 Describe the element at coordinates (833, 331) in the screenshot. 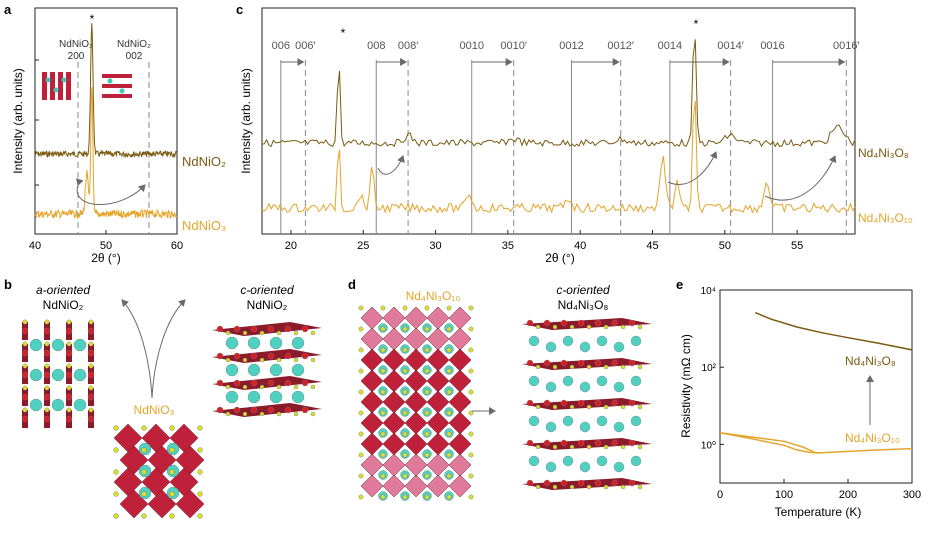

I see `series-resistivity-nd4ni3o8` at that location.